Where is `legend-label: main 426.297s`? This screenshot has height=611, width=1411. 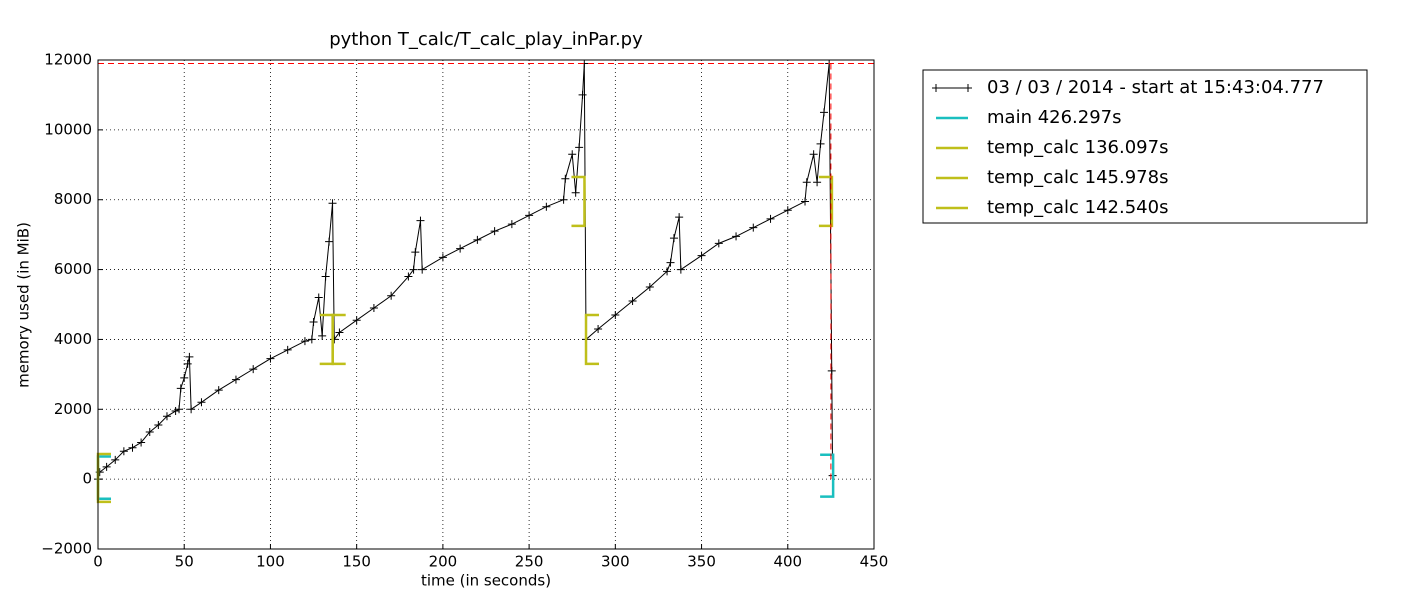
legend-label: main 426.297s is located at coordinates (1054, 117).